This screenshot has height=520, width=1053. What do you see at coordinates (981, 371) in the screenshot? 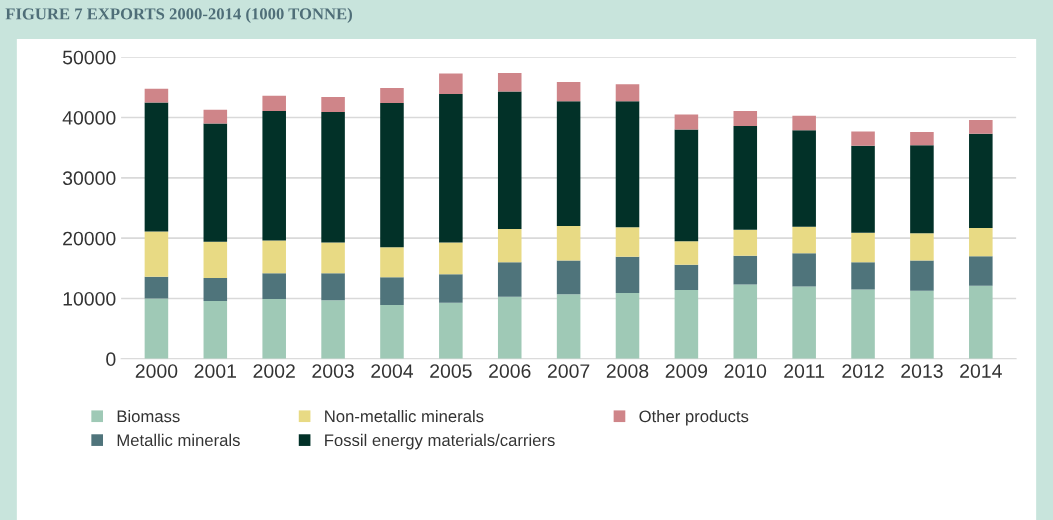
I see `x-tick-label: 2014` at bounding box center [981, 371].